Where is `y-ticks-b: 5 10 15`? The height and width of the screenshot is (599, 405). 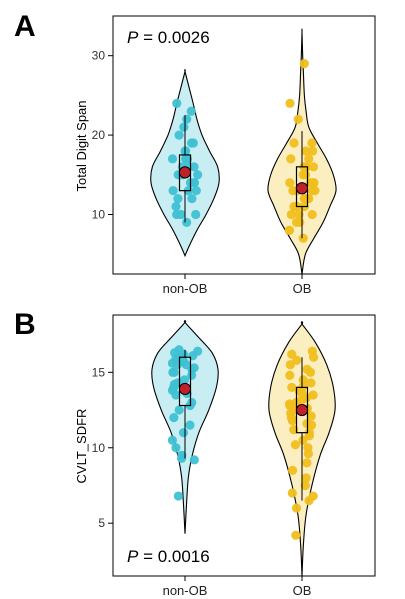 y-ticks-b: 5 10 15 is located at coordinates (102, 447).